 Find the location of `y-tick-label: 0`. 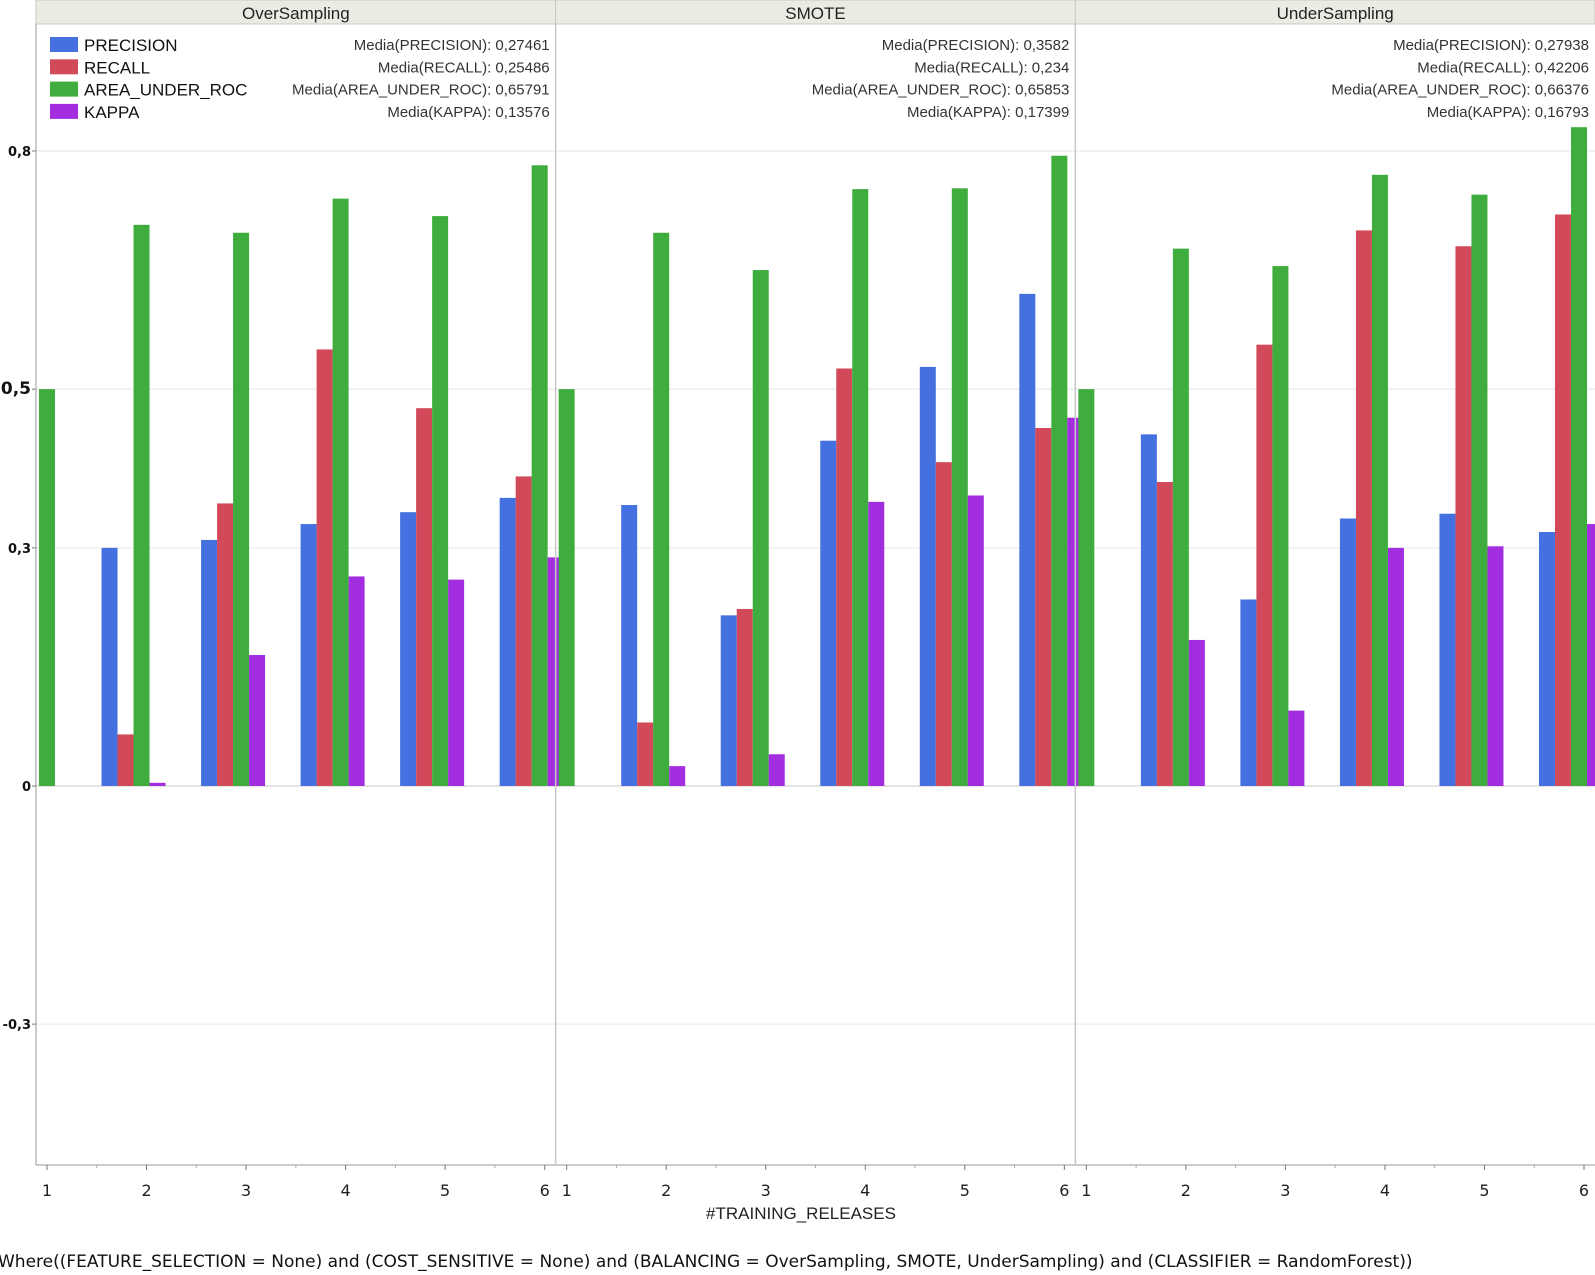

y-tick-label: 0 is located at coordinates (26, 787).